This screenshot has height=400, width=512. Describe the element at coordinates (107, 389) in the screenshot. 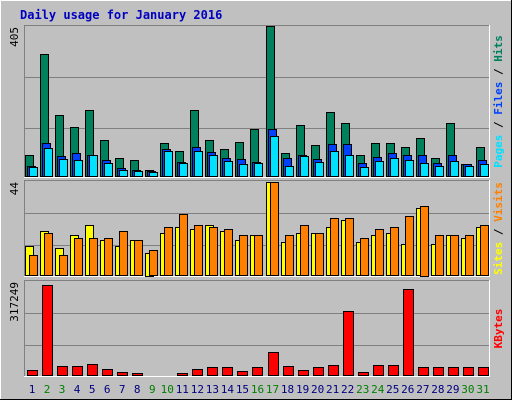

I see `x-tick-label: 6` at that location.